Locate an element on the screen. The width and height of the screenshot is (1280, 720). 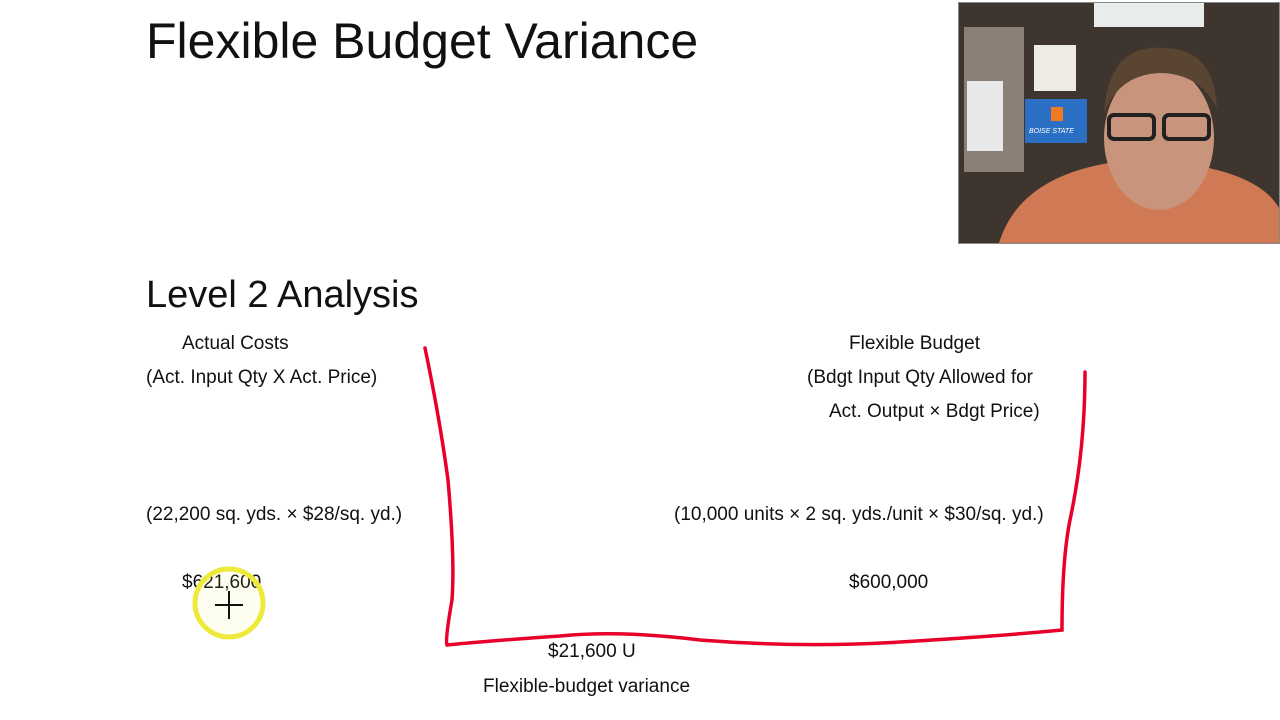
webcam-video: BOISE STATE is located at coordinates (1119, 123).